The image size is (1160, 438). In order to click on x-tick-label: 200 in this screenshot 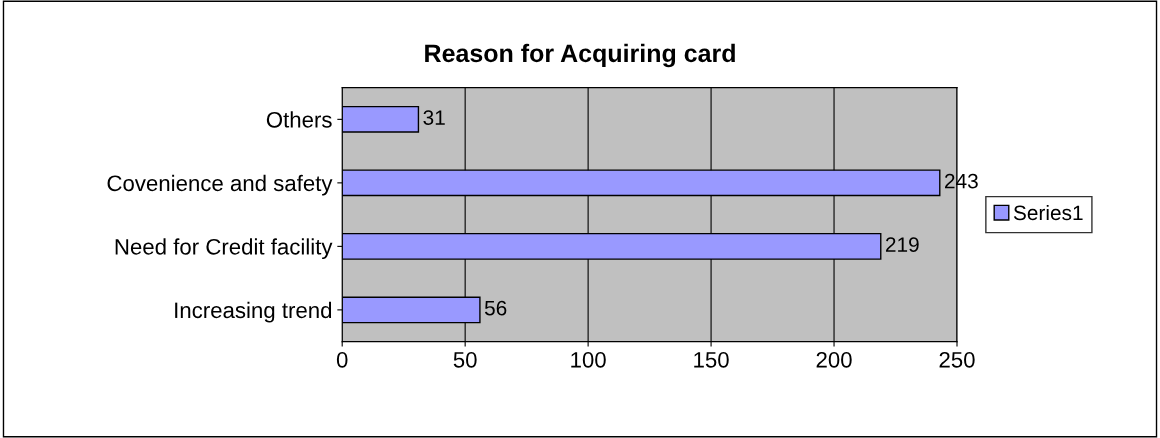, I will do `click(834, 359)`.